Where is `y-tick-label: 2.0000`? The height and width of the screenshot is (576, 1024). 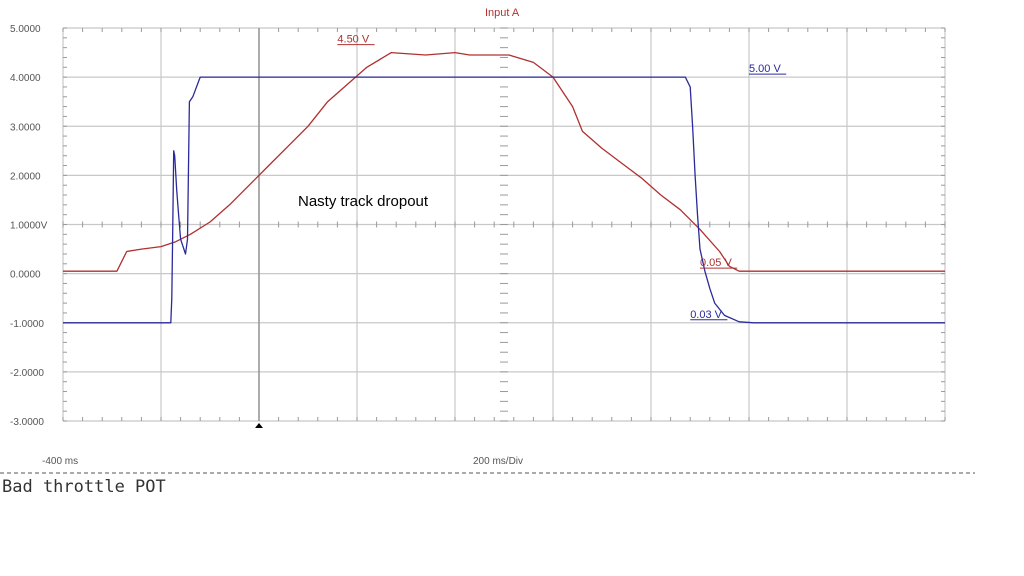
y-tick-label: 2.0000 is located at coordinates (25, 176).